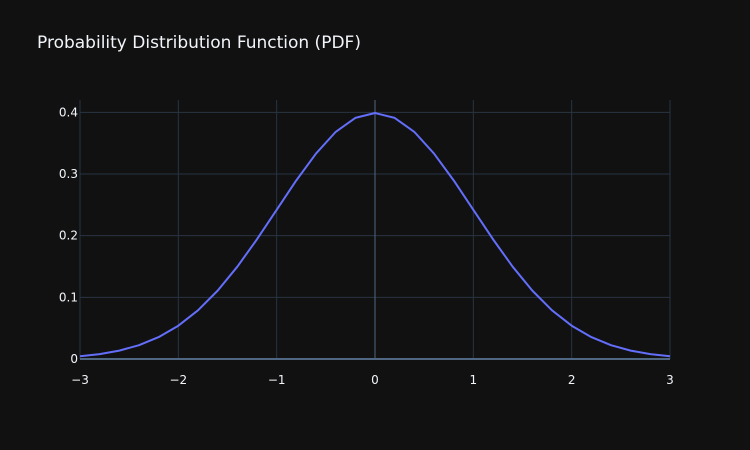 This screenshot has width=750, height=450. Describe the element at coordinates (80, 380) in the screenshot. I see `x-tick-label: −3` at that location.